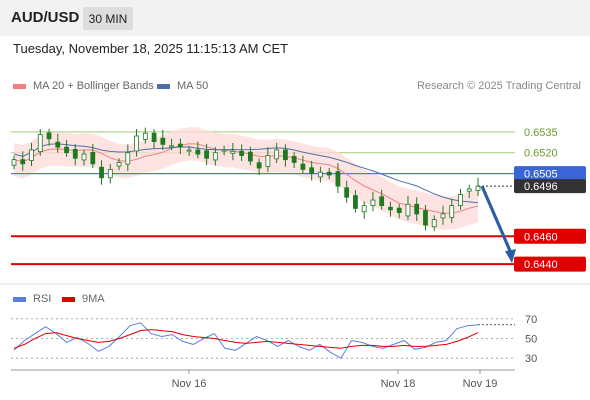  I want to click on last-price-label: 0.6496, so click(541, 187).